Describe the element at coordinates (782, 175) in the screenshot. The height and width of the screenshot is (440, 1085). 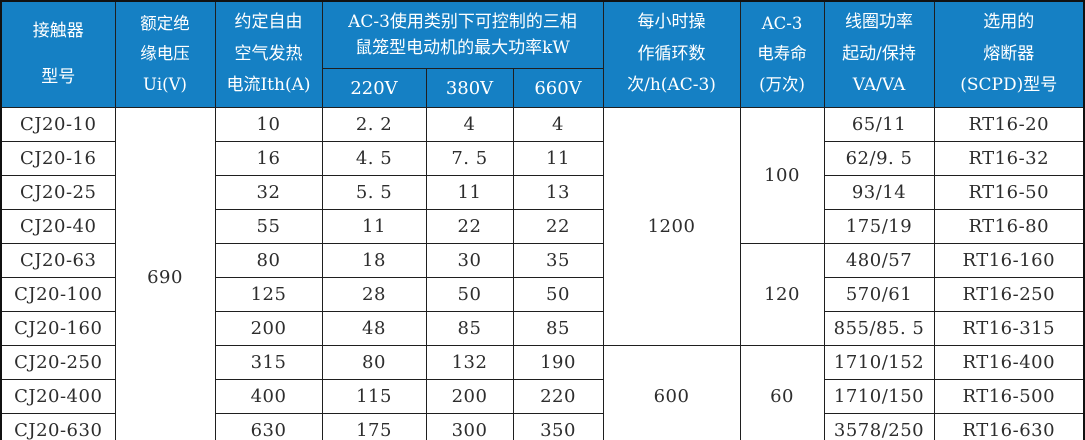
I see `table-cell: 100` at that location.